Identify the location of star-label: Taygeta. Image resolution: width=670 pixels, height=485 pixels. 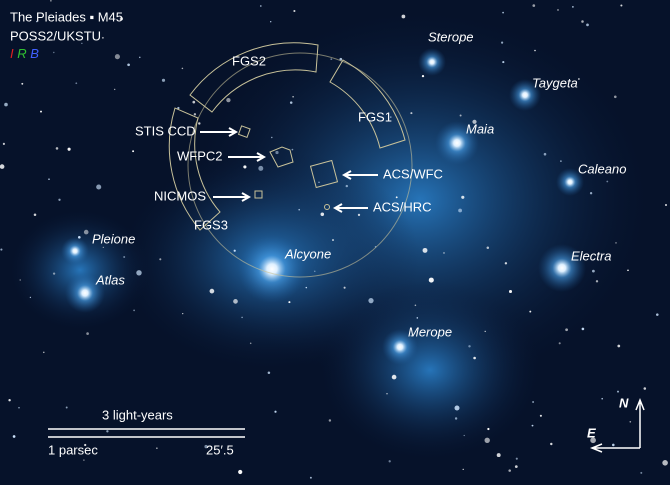
(555, 82).